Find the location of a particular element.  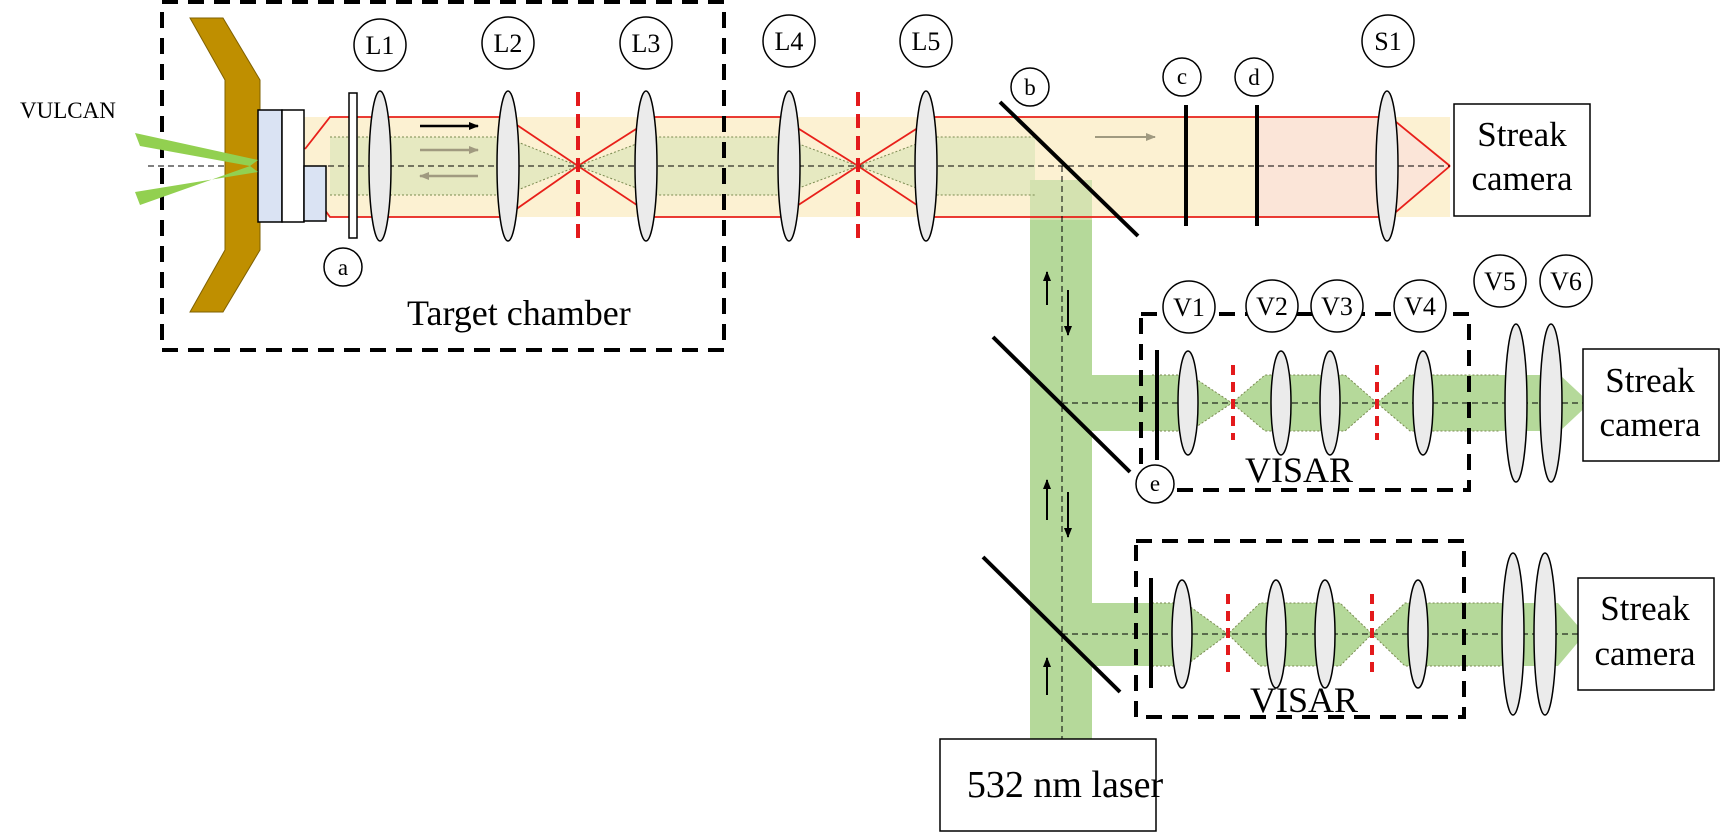

streak-camera-3: Streak camera is located at coordinates (1646, 634).